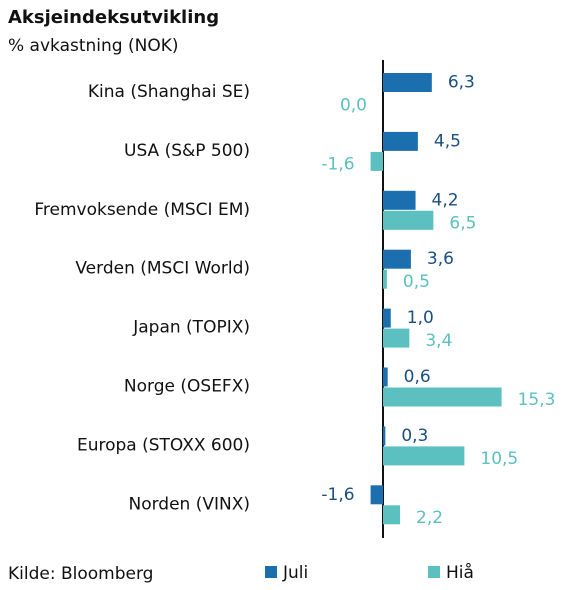  I want to click on category-label: USA (S&P 500), so click(187, 151).